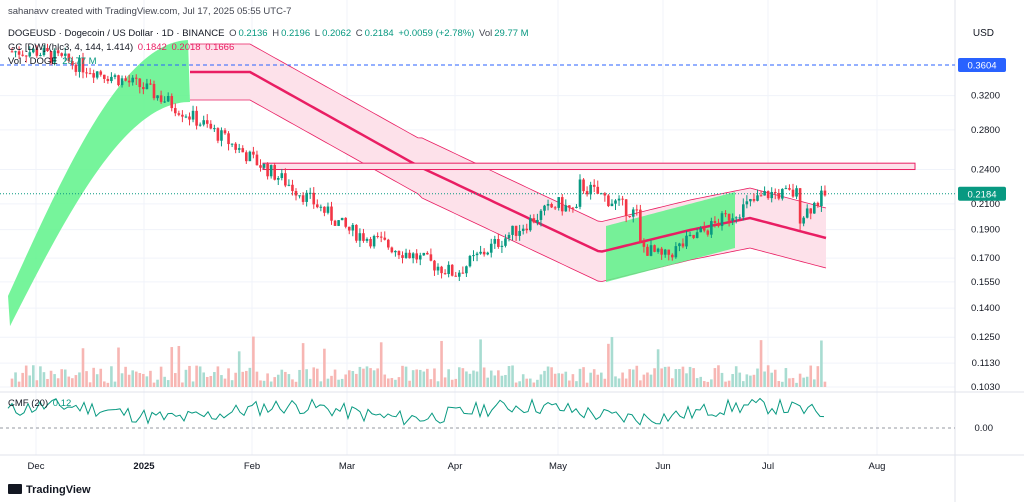  Describe the element at coordinates (359, 33) in the screenshot. I see `close-label: C` at that location.